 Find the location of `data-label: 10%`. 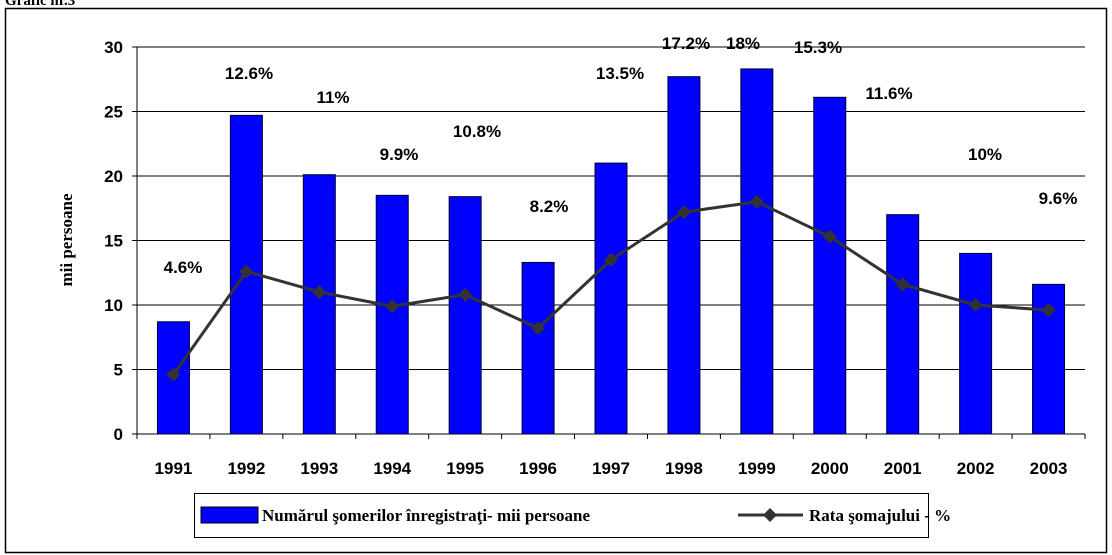

data-label: 10% is located at coordinates (985, 154).